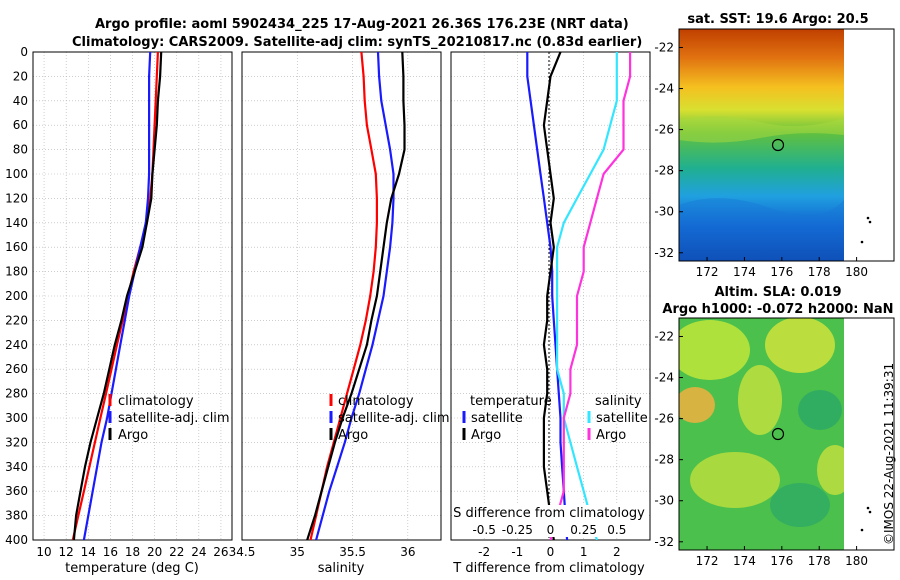  I want to click on sst-gradient, so click(761, 145).